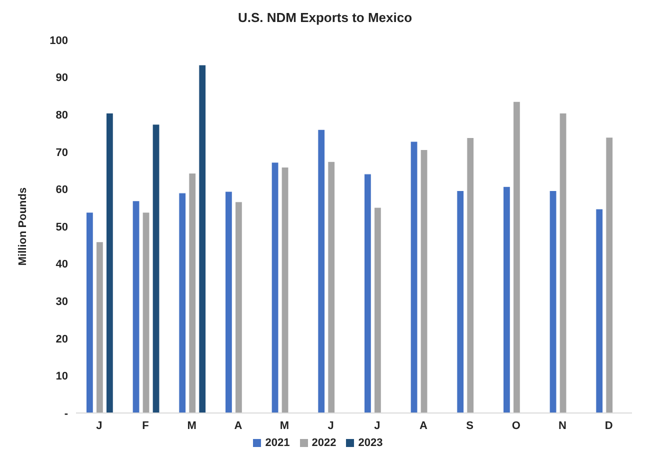 The width and height of the screenshot is (650, 469). What do you see at coordinates (66, 414) in the screenshot?
I see `y-tick-label: -` at bounding box center [66, 414].